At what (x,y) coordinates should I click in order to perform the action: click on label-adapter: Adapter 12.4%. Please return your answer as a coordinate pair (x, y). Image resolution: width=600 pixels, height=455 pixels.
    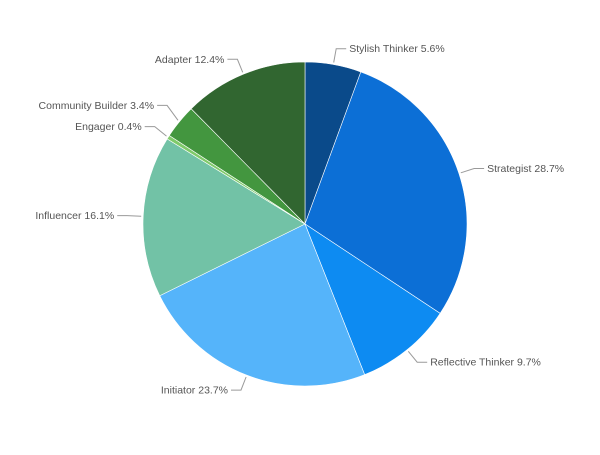
    Looking at the image, I should click on (189, 60).